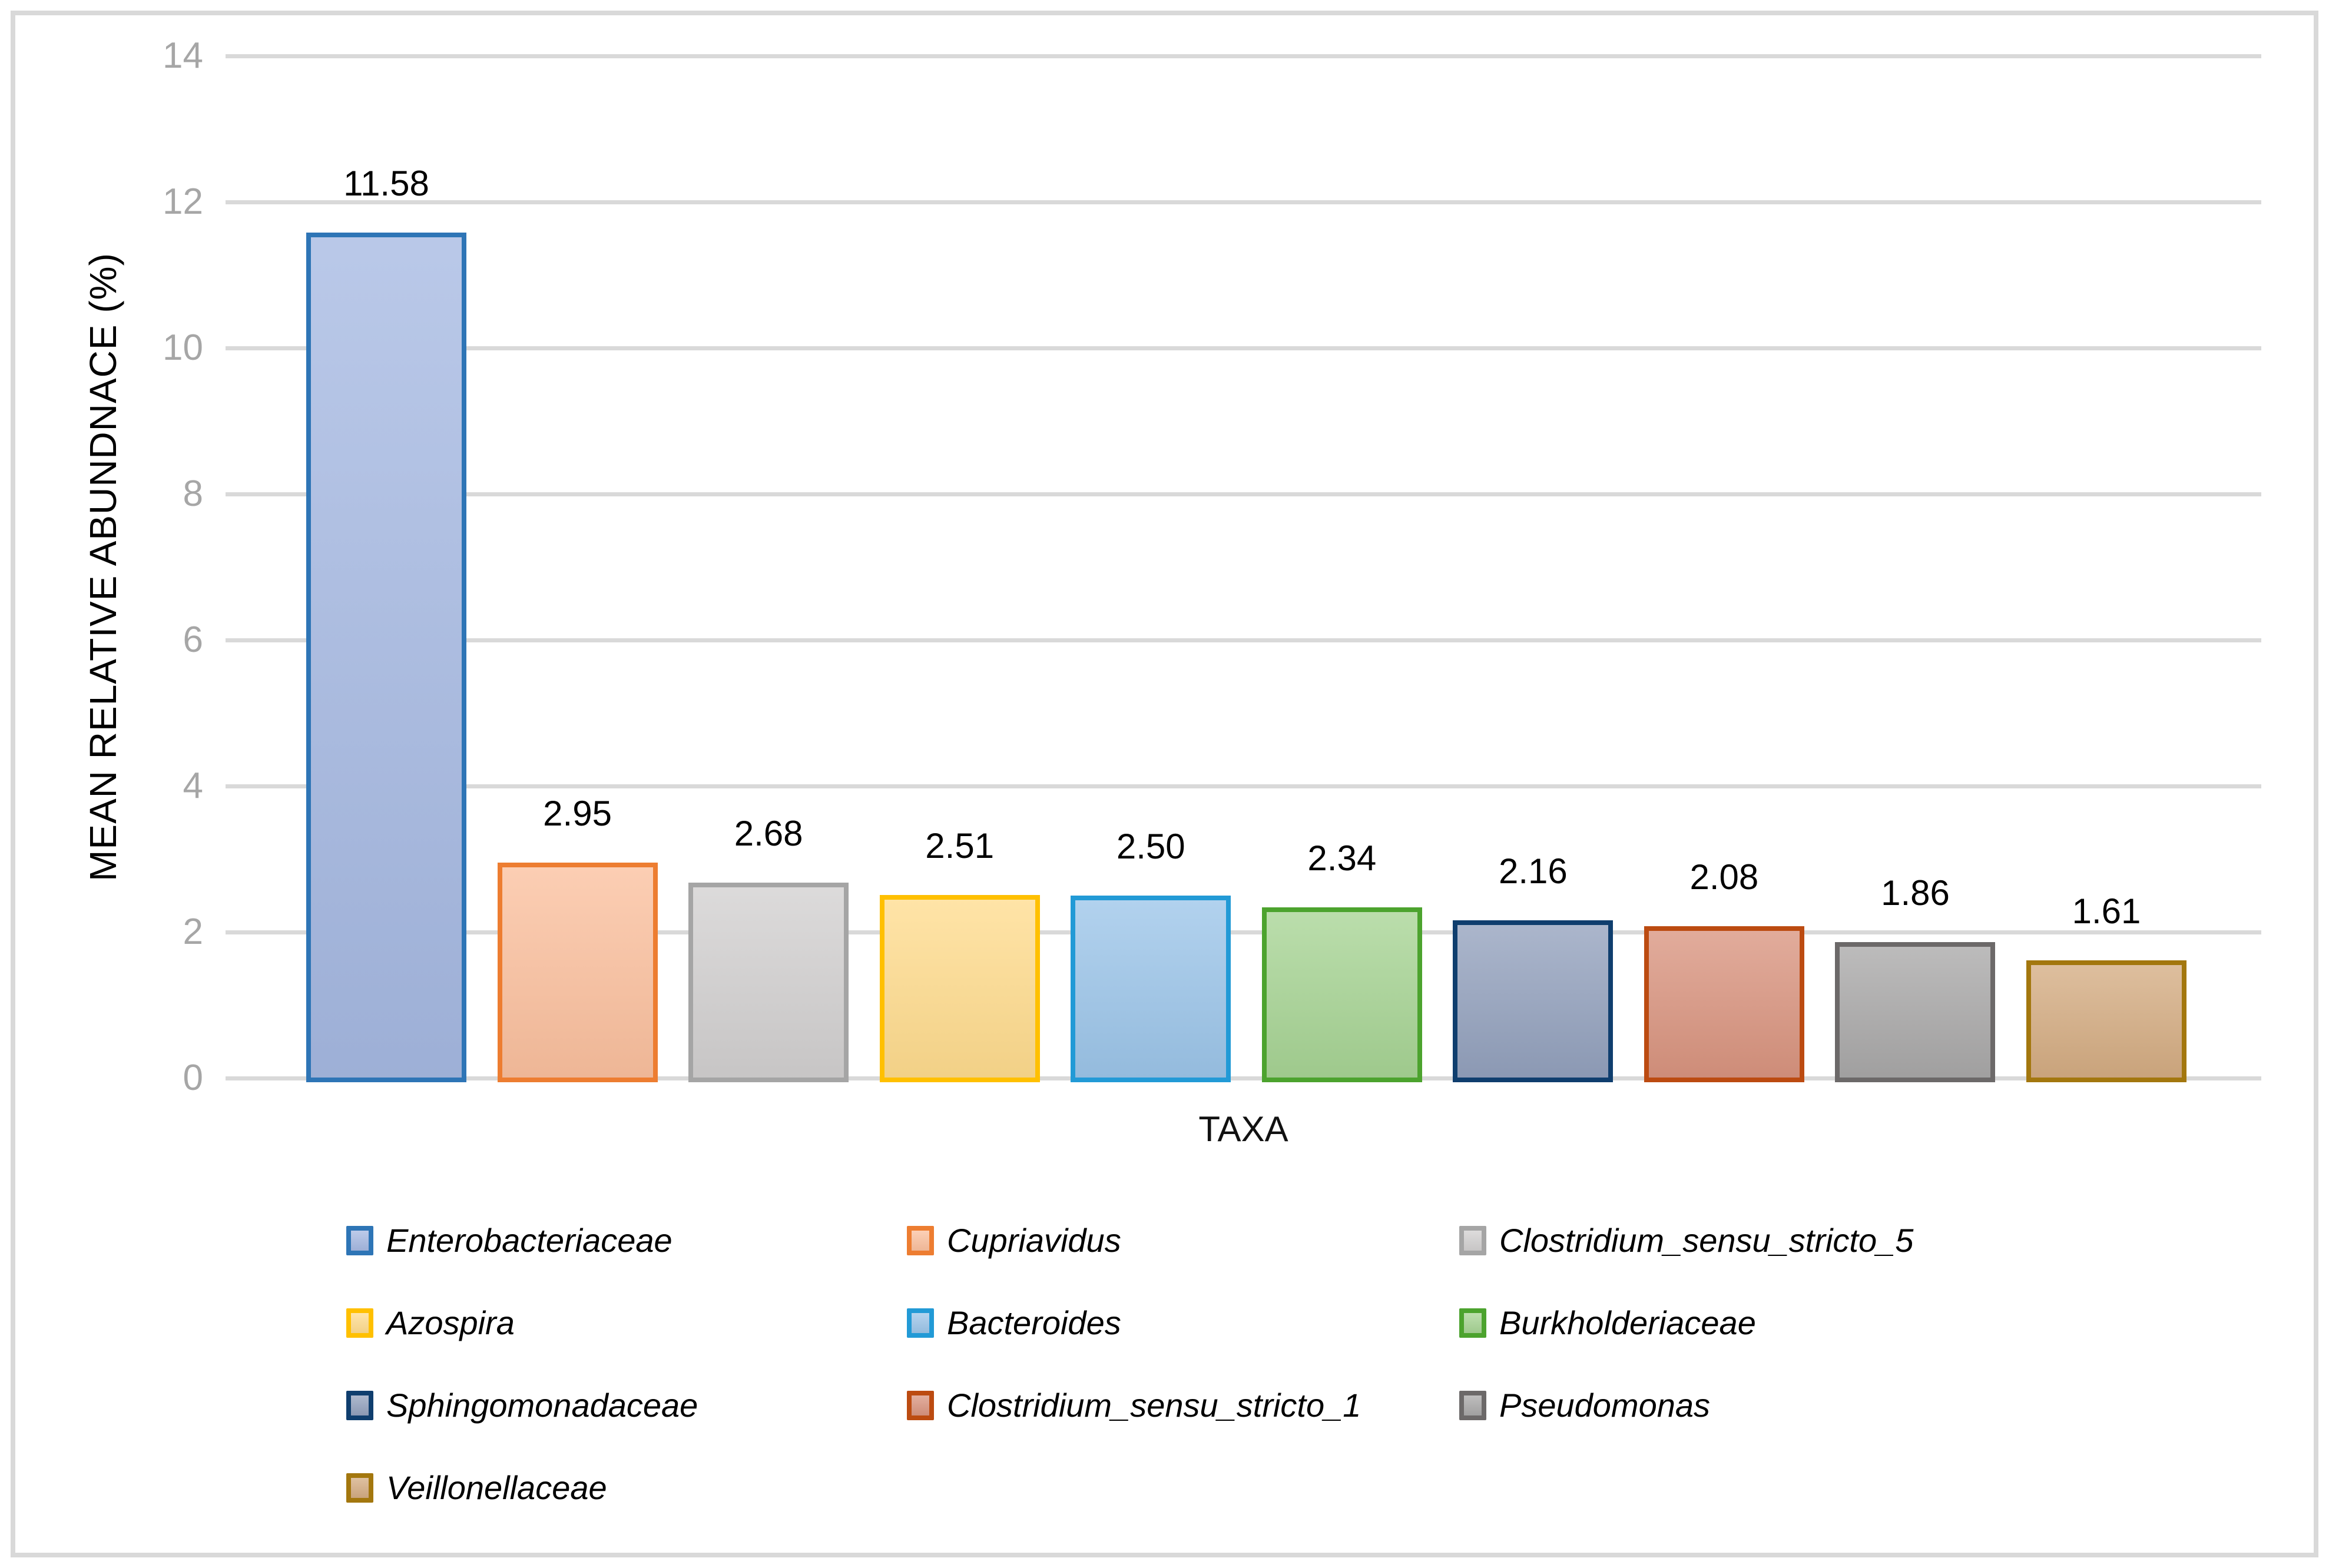 The height and width of the screenshot is (1568, 2329). I want to click on legend-label-Clostridium_sensu_stricto_5: Clostridium_sensu_stricto_5, so click(1706, 1241).